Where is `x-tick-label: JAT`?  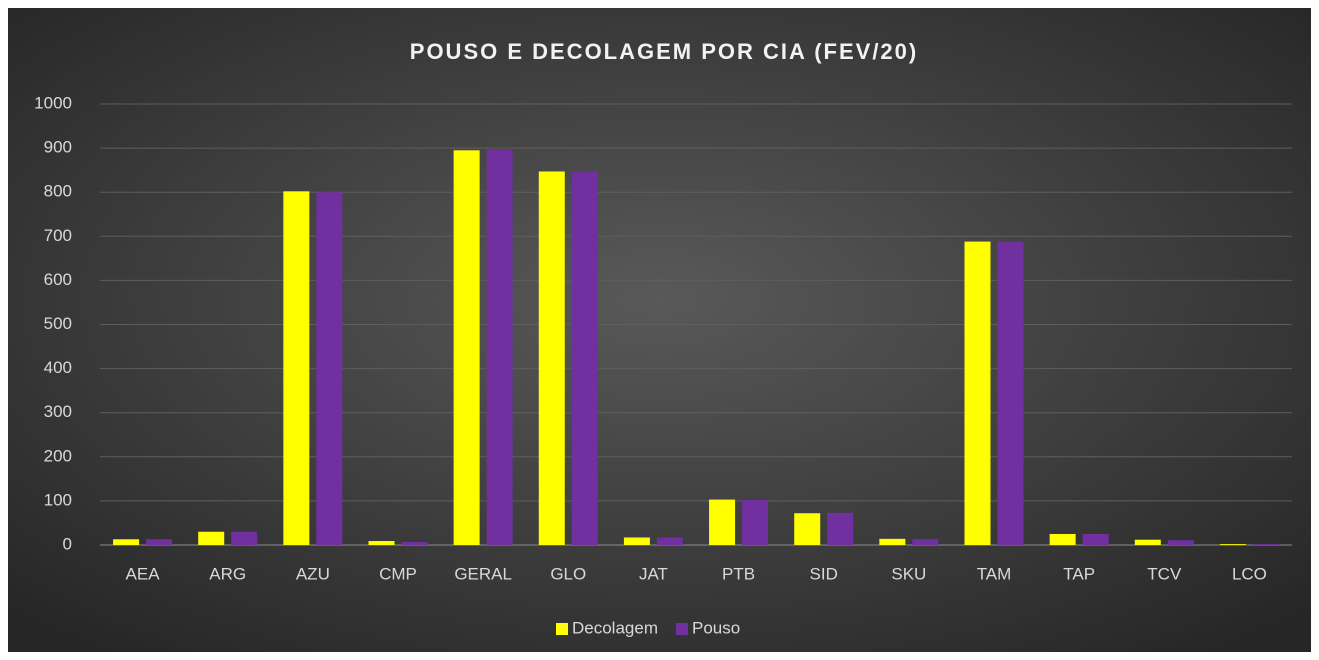 x-tick-label: JAT is located at coordinates (653, 573).